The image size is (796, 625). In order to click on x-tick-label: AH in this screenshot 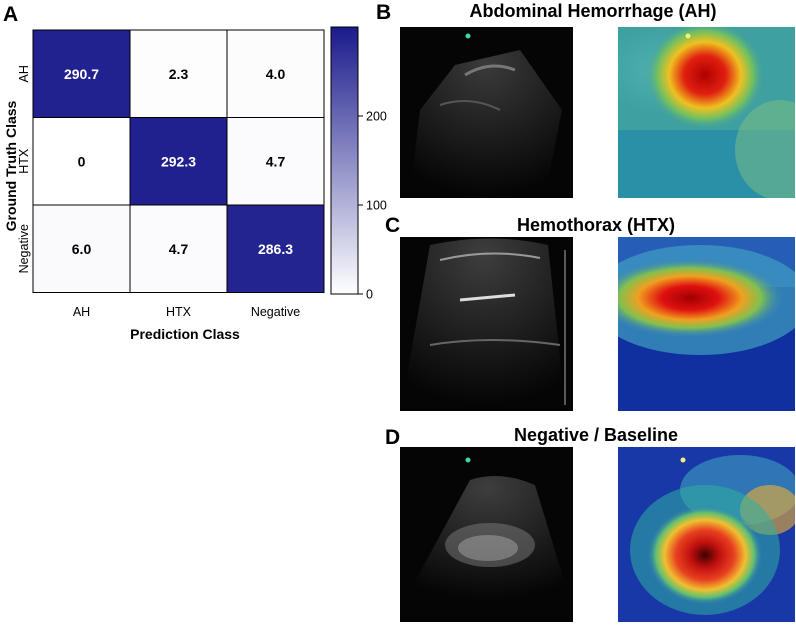, I will do `click(81, 312)`.